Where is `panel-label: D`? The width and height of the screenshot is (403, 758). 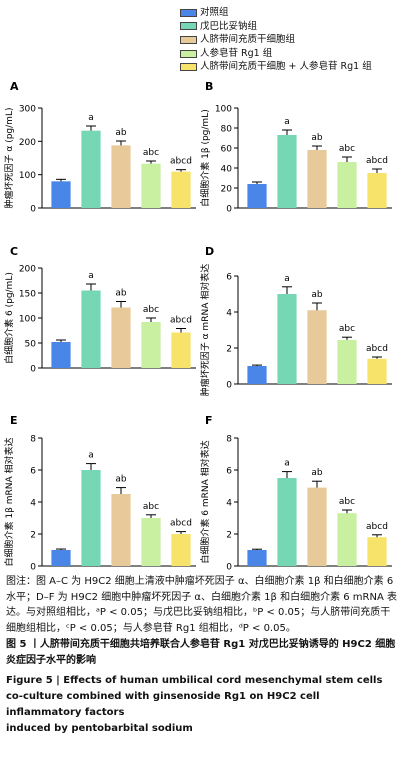 panel-label: D is located at coordinates (209, 251).